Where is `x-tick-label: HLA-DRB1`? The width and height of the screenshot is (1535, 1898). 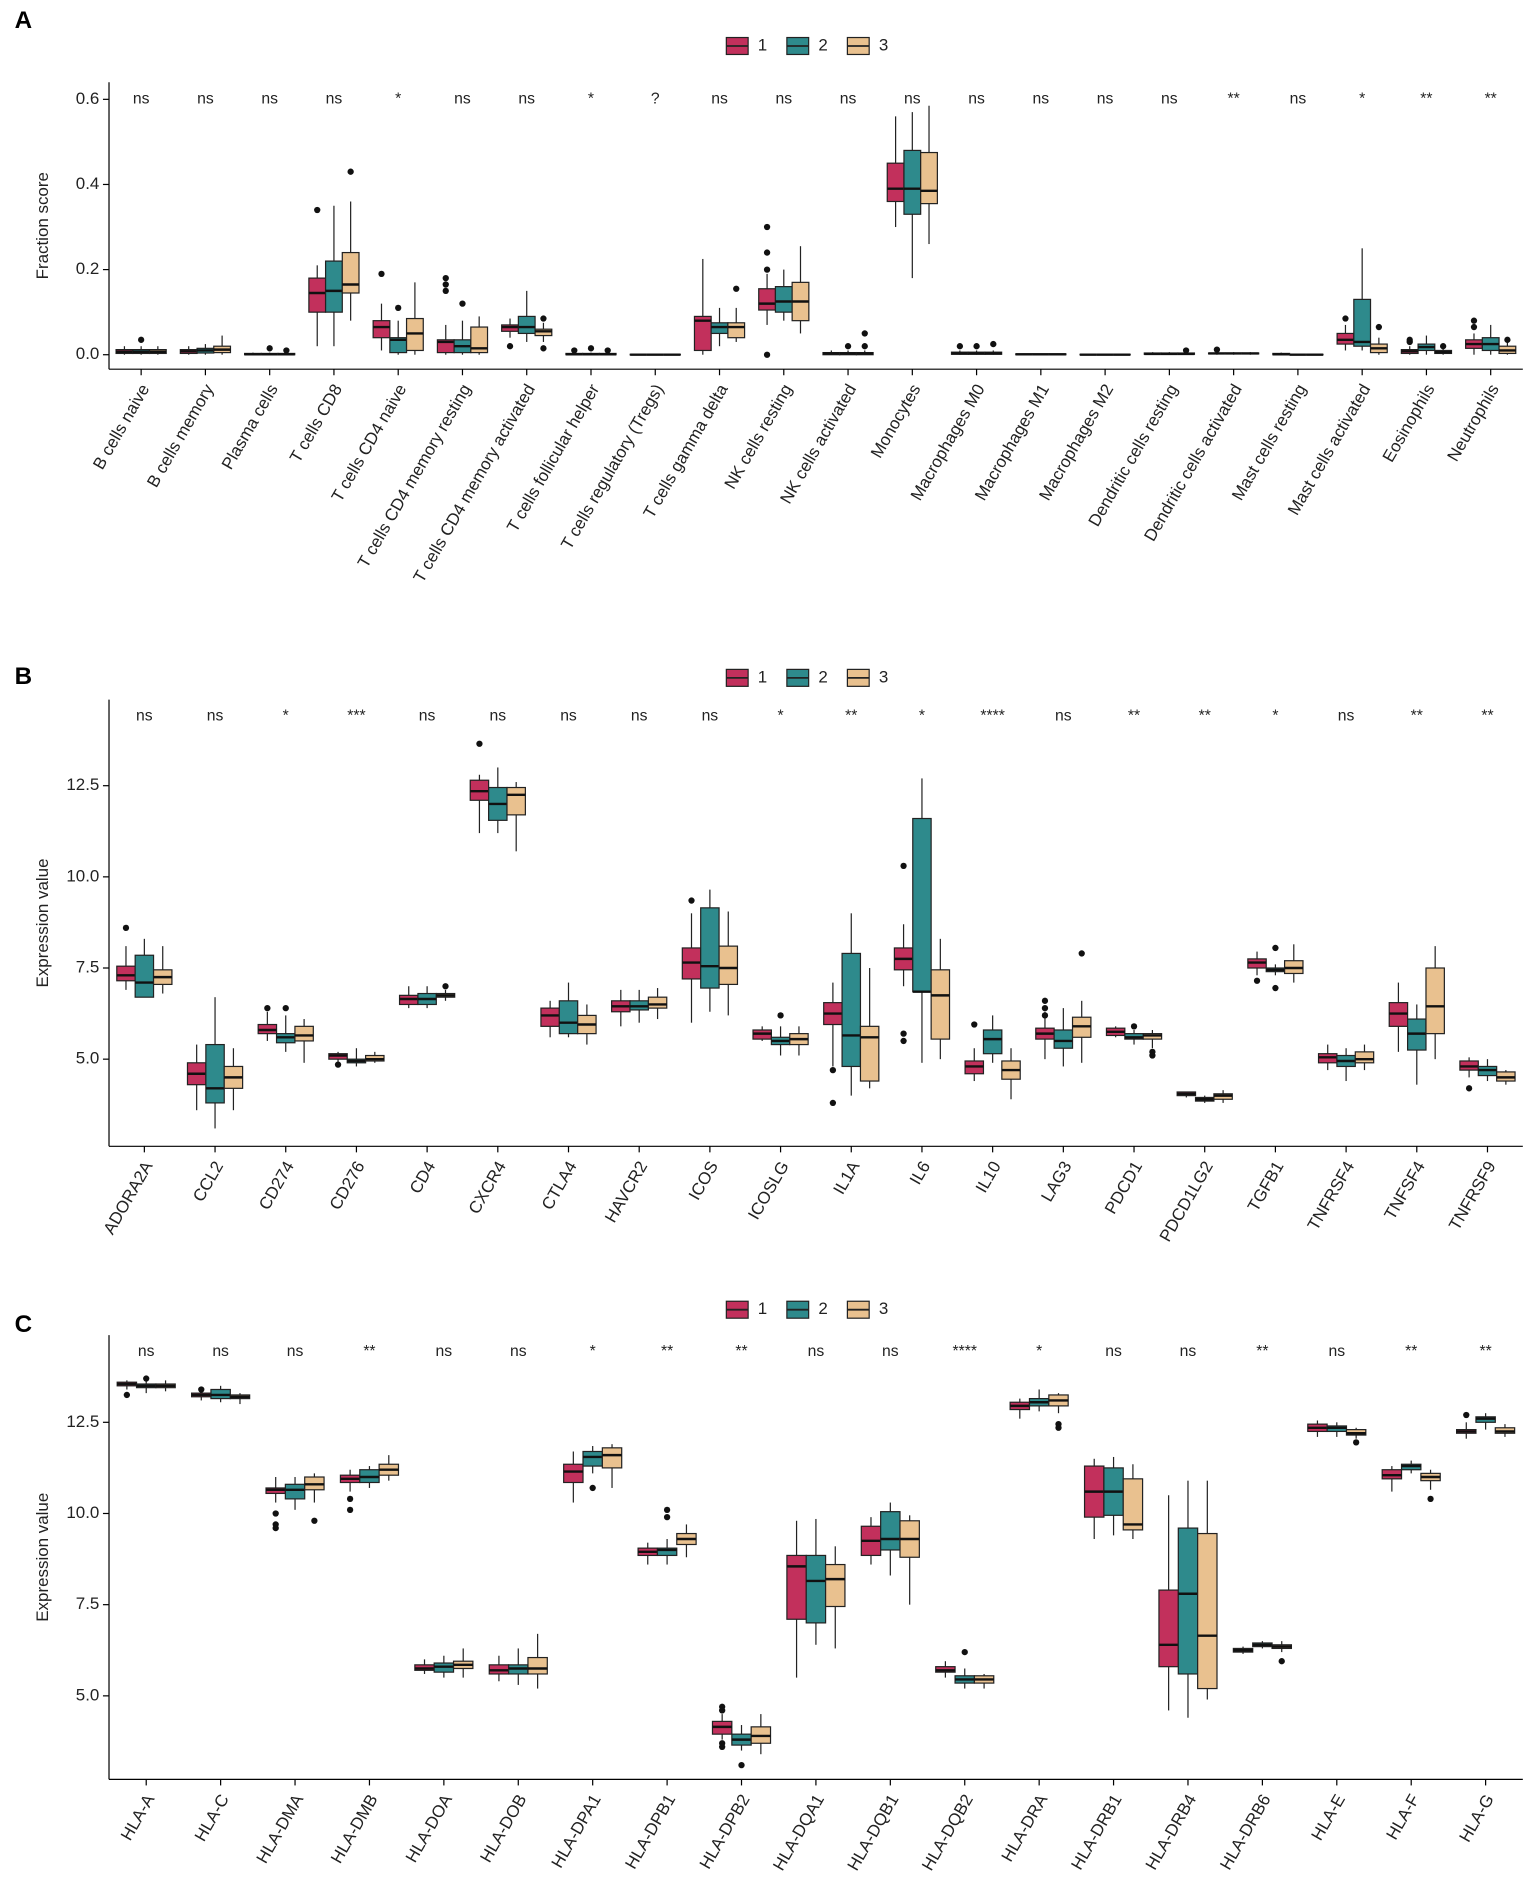 x-tick-label: HLA-DRB1 is located at coordinates (1096, 1832).